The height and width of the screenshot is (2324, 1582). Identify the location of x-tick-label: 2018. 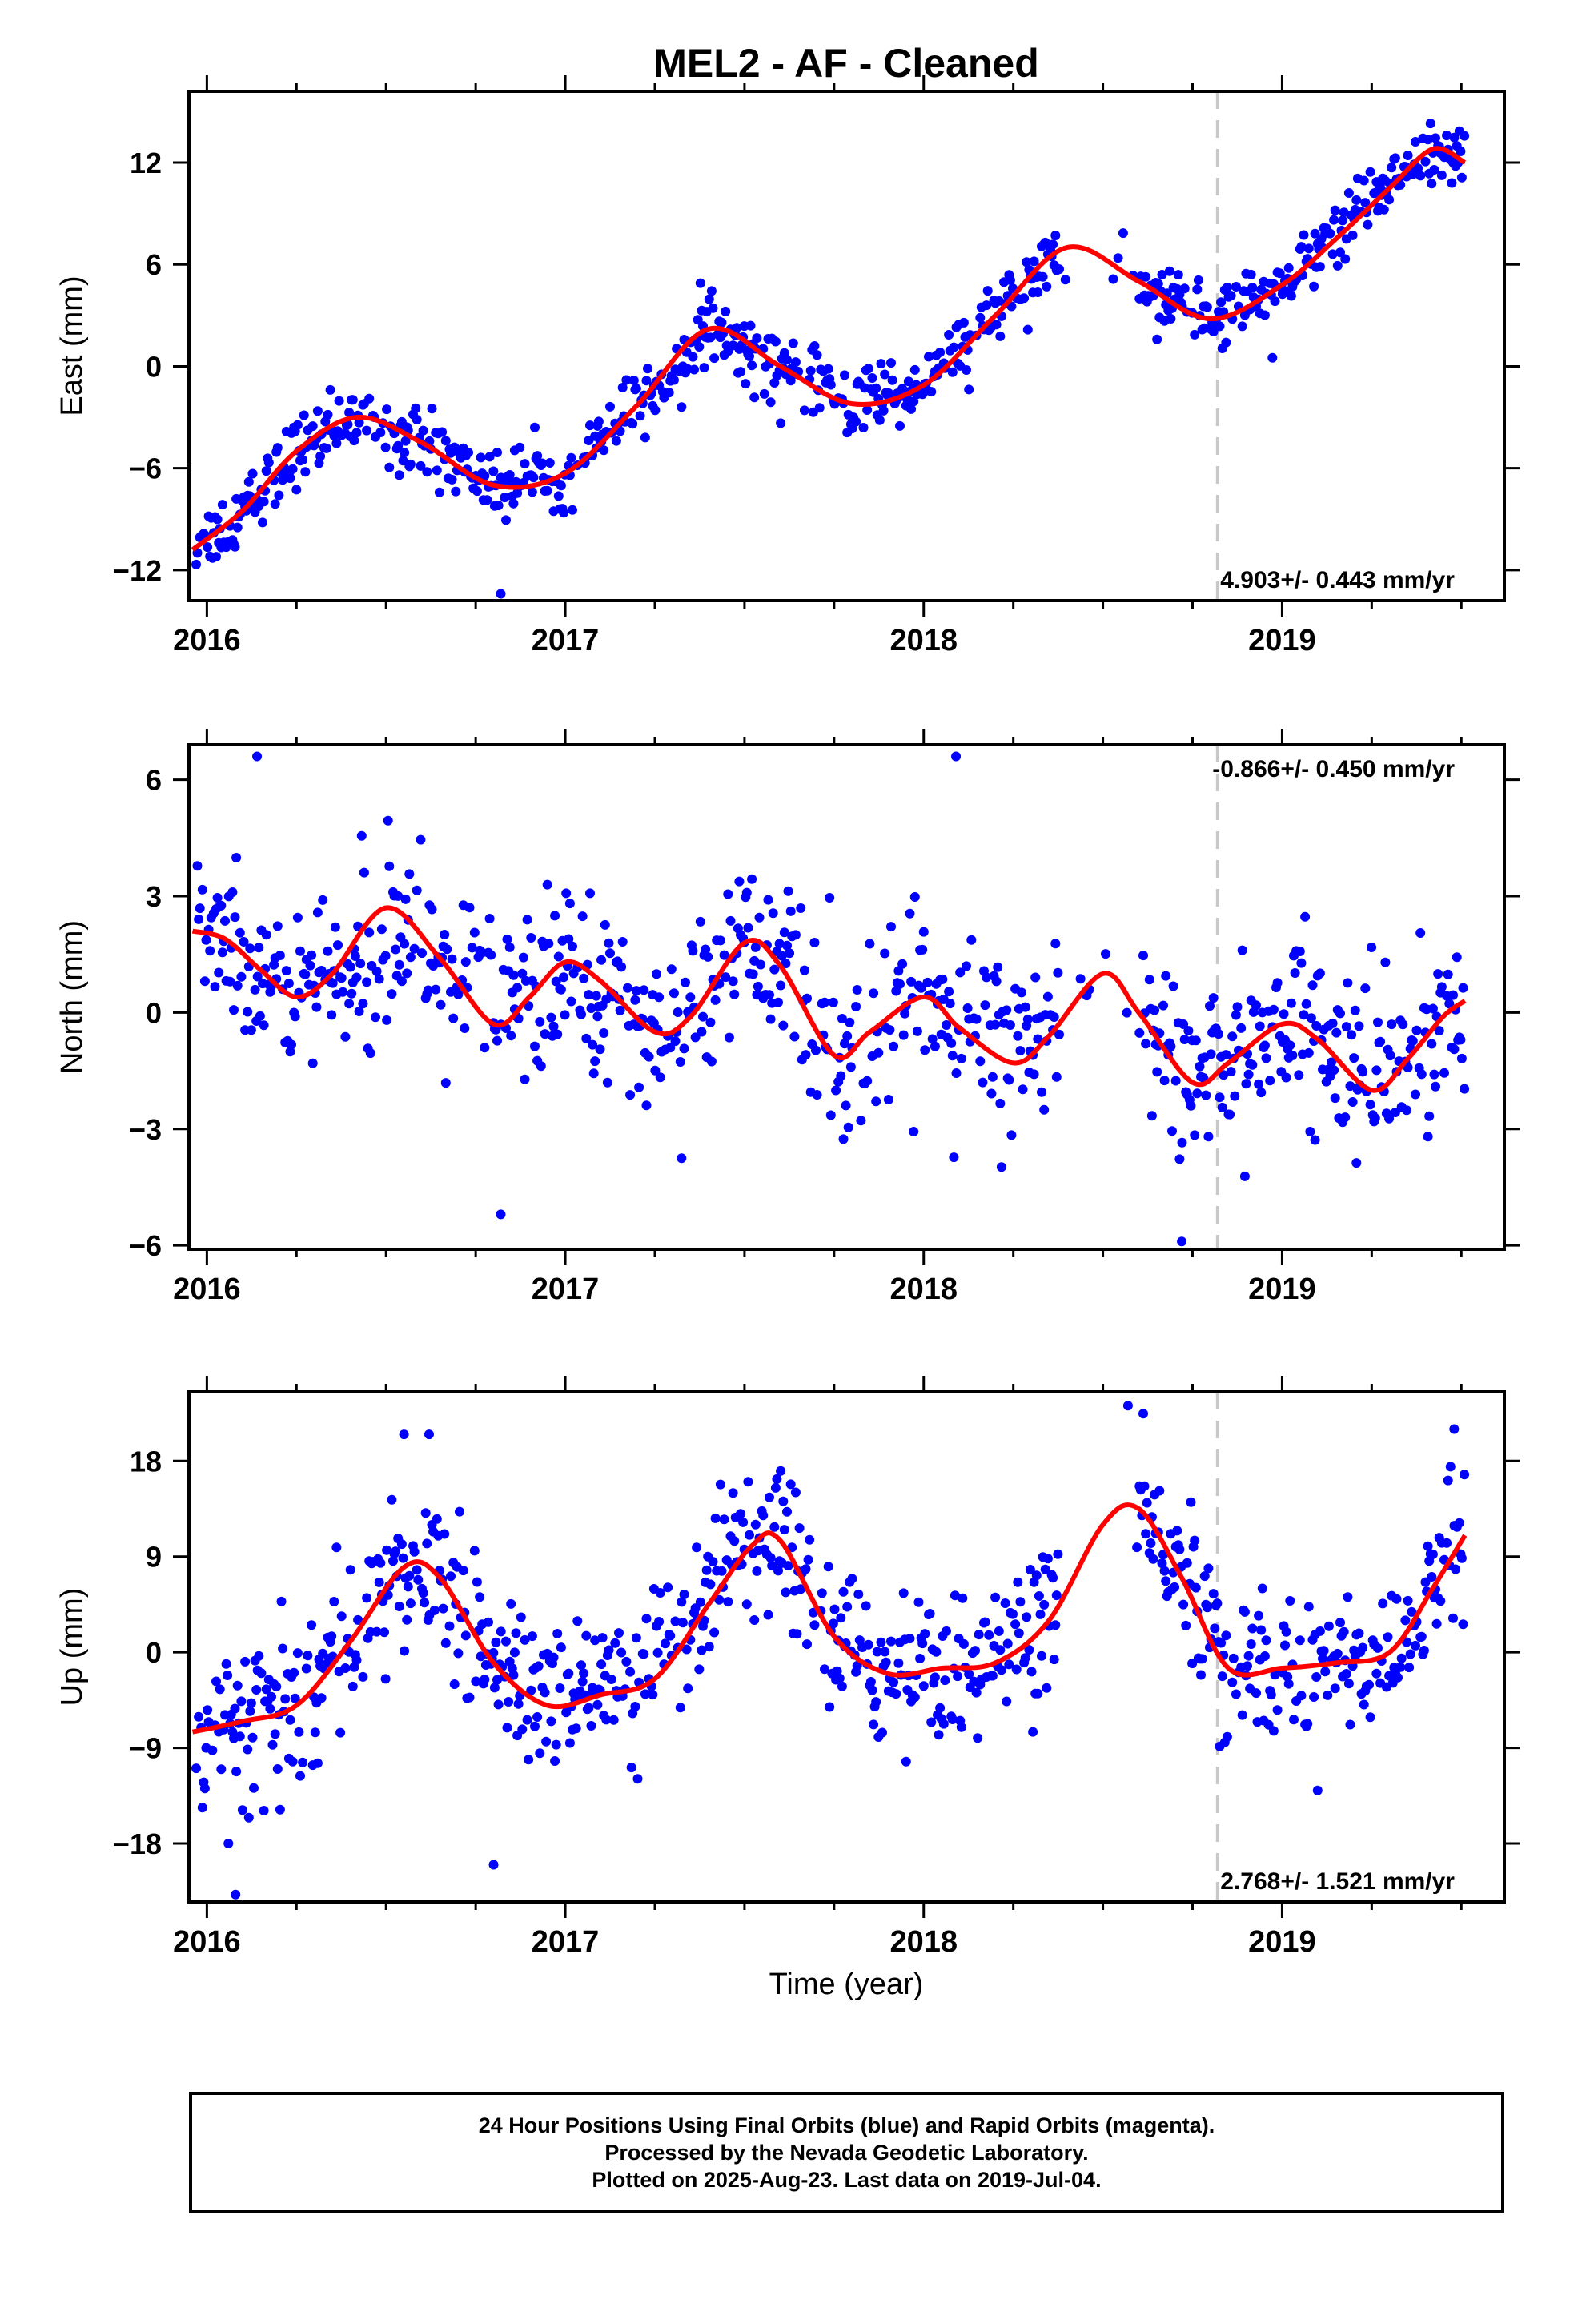
(924, 640).